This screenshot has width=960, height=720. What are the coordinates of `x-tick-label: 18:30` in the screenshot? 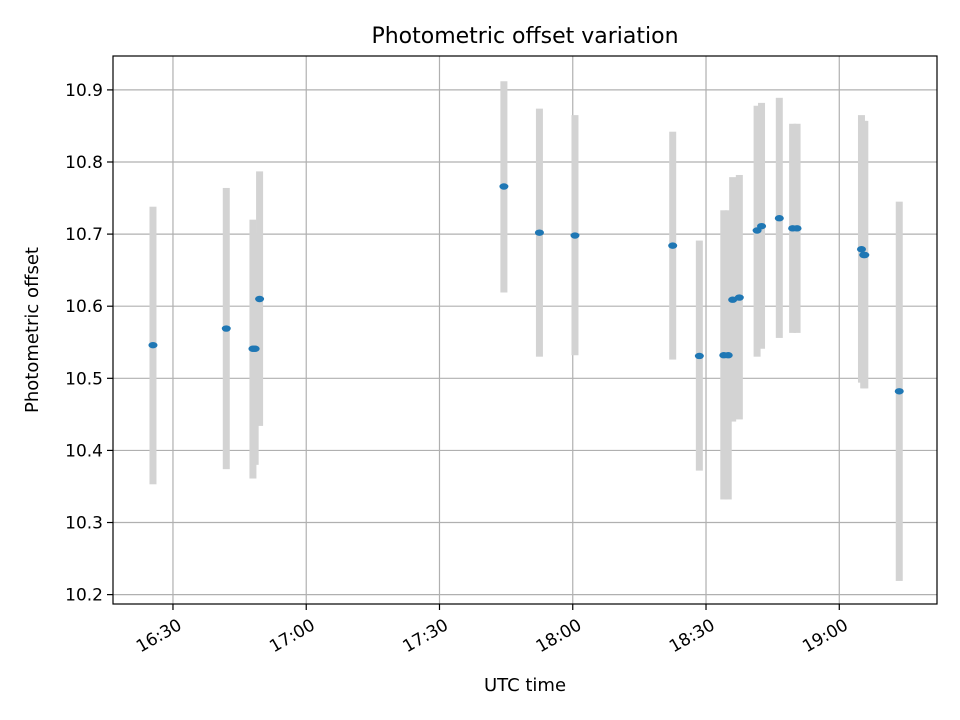 It's located at (692, 636).